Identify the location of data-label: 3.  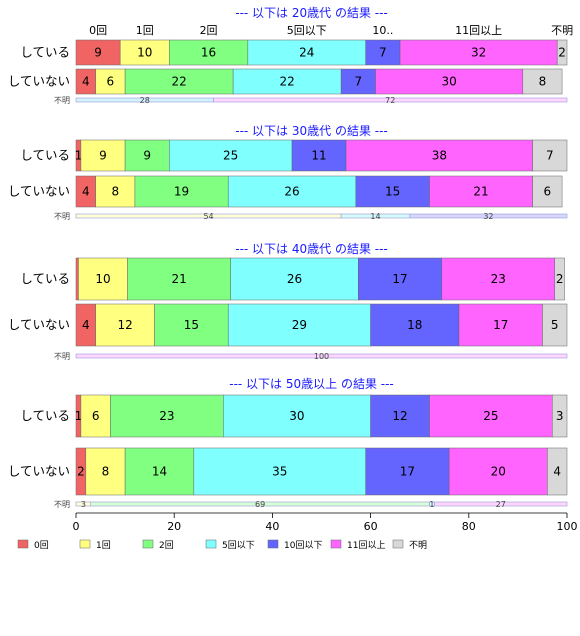
(560, 416).